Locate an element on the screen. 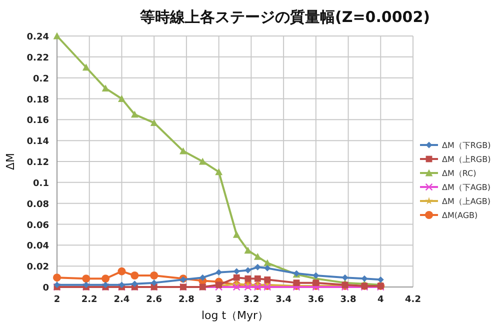 Image resolution: width=500 pixels, height=329 pixels. y-tick-label: 0.2 is located at coordinates (41, 79).